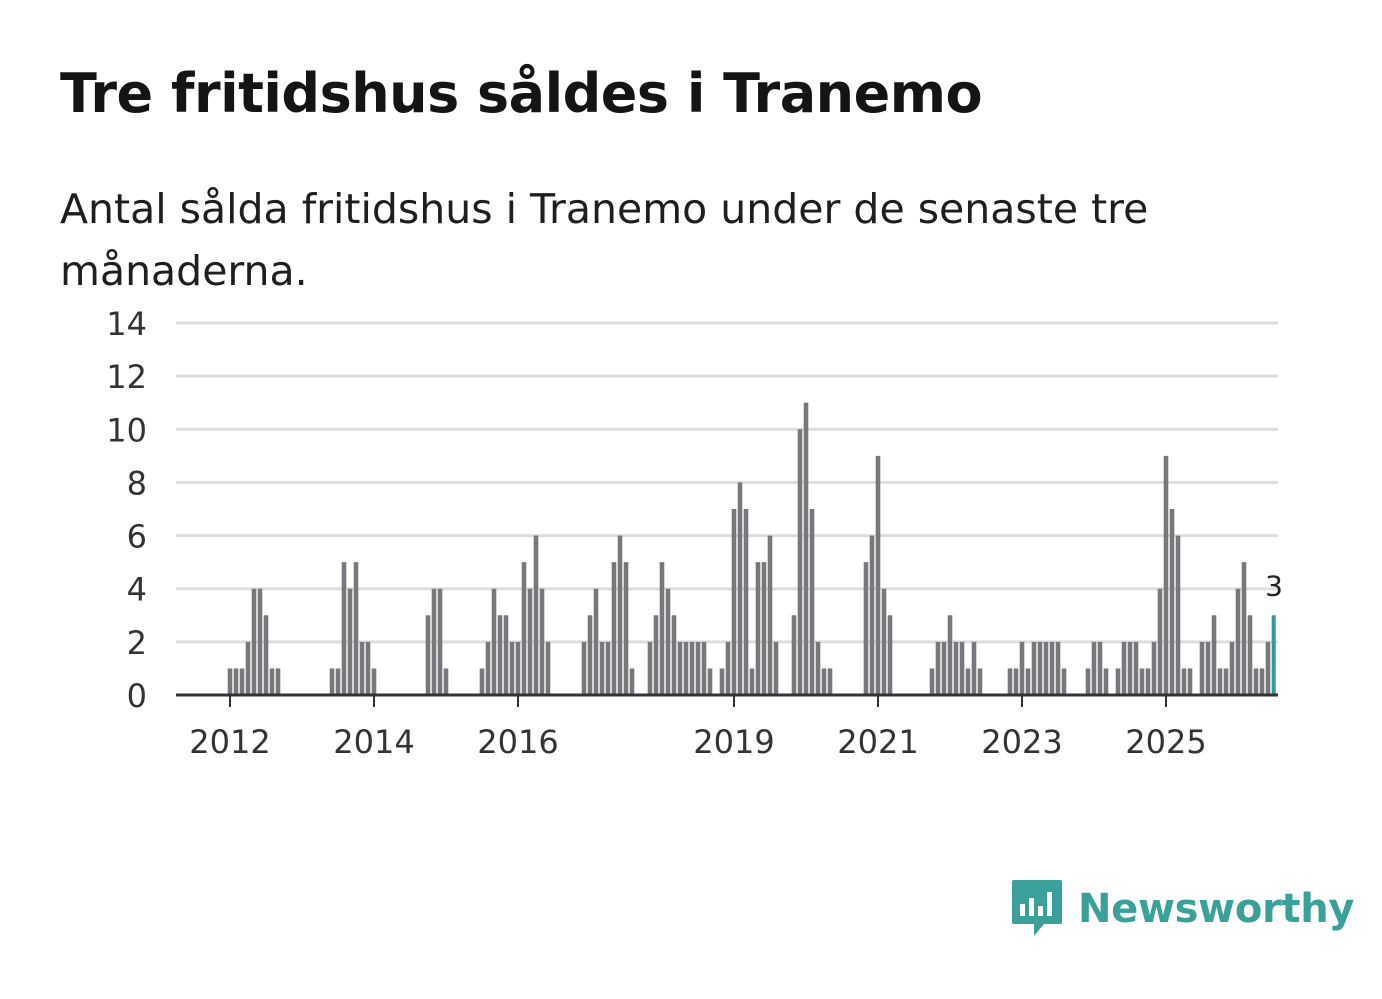 The height and width of the screenshot is (999, 1382). What do you see at coordinates (126, 430) in the screenshot?
I see `y-tick-label: 10` at bounding box center [126, 430].